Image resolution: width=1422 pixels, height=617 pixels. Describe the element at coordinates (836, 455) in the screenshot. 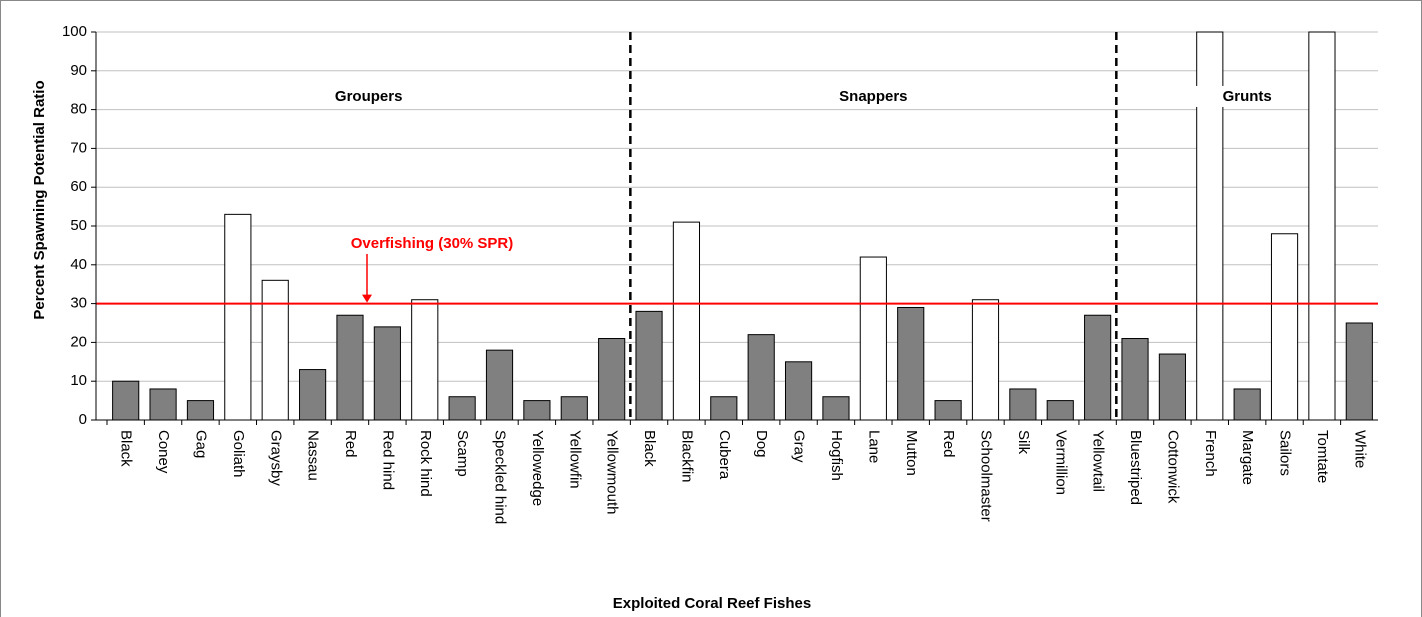

I see `x-tick-label: Hogfish` at that location.